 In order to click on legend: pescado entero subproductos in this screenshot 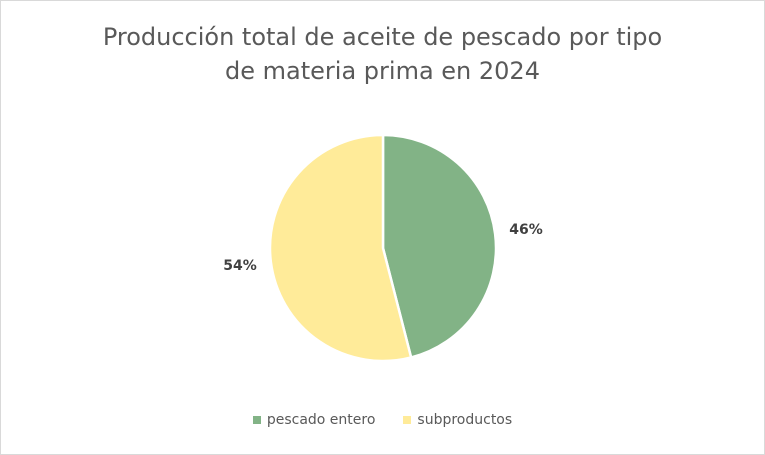, I will do `click(382, 420)`.